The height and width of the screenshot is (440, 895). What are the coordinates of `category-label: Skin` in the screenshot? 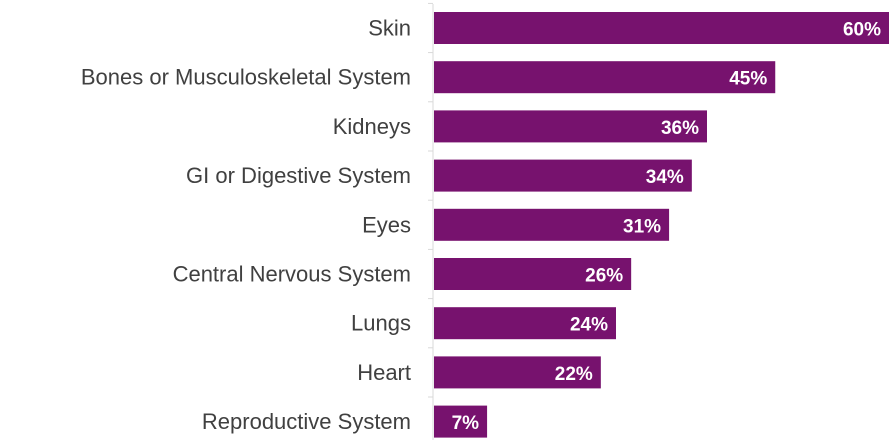 It's located at (389, 28).